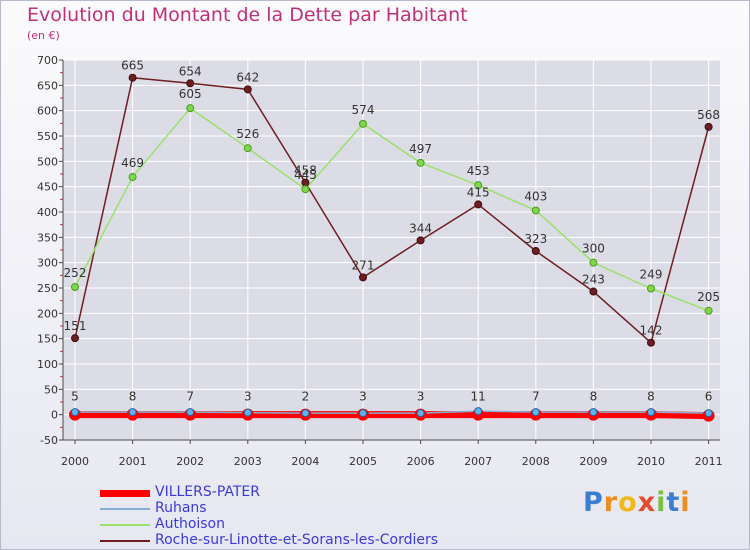 This screenshot has width=750, height=550. Describe the element at coordinates (611, 502) in the screenshot. I see `logo-letter: r` at that location.